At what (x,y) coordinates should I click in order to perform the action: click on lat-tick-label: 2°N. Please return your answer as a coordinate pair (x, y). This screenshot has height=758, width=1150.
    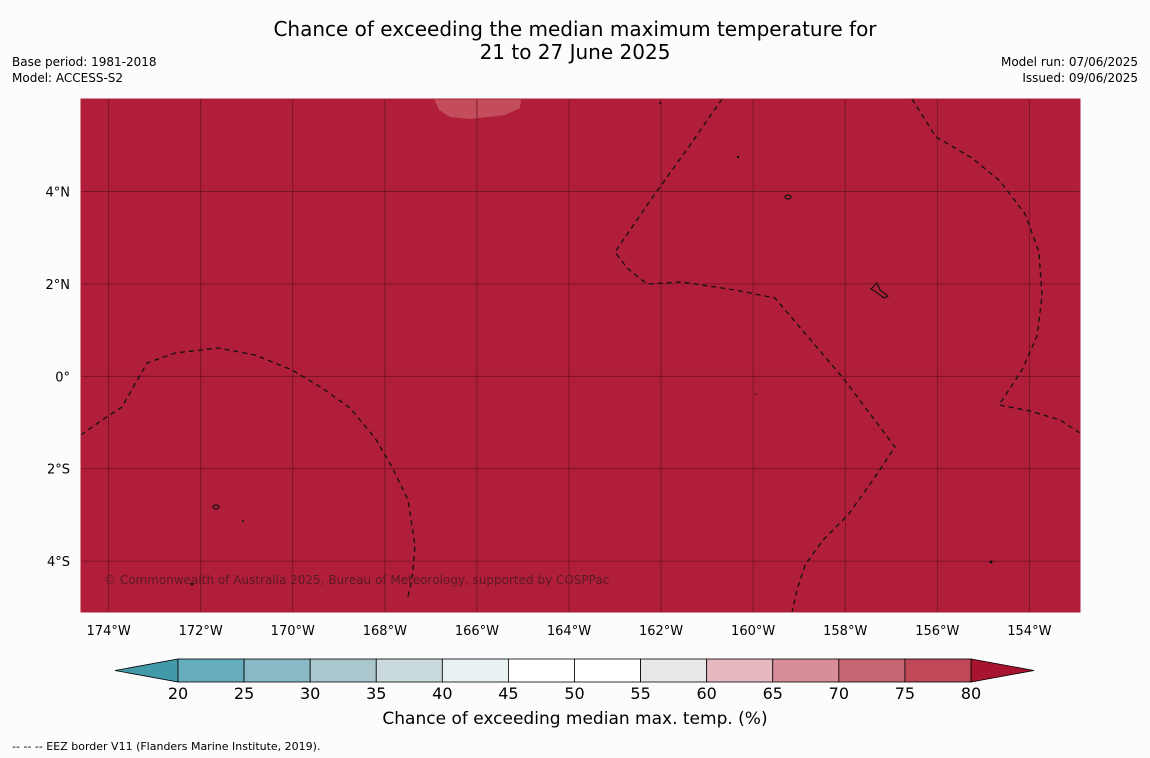
    Looking at the image, I should click on (58, 285).